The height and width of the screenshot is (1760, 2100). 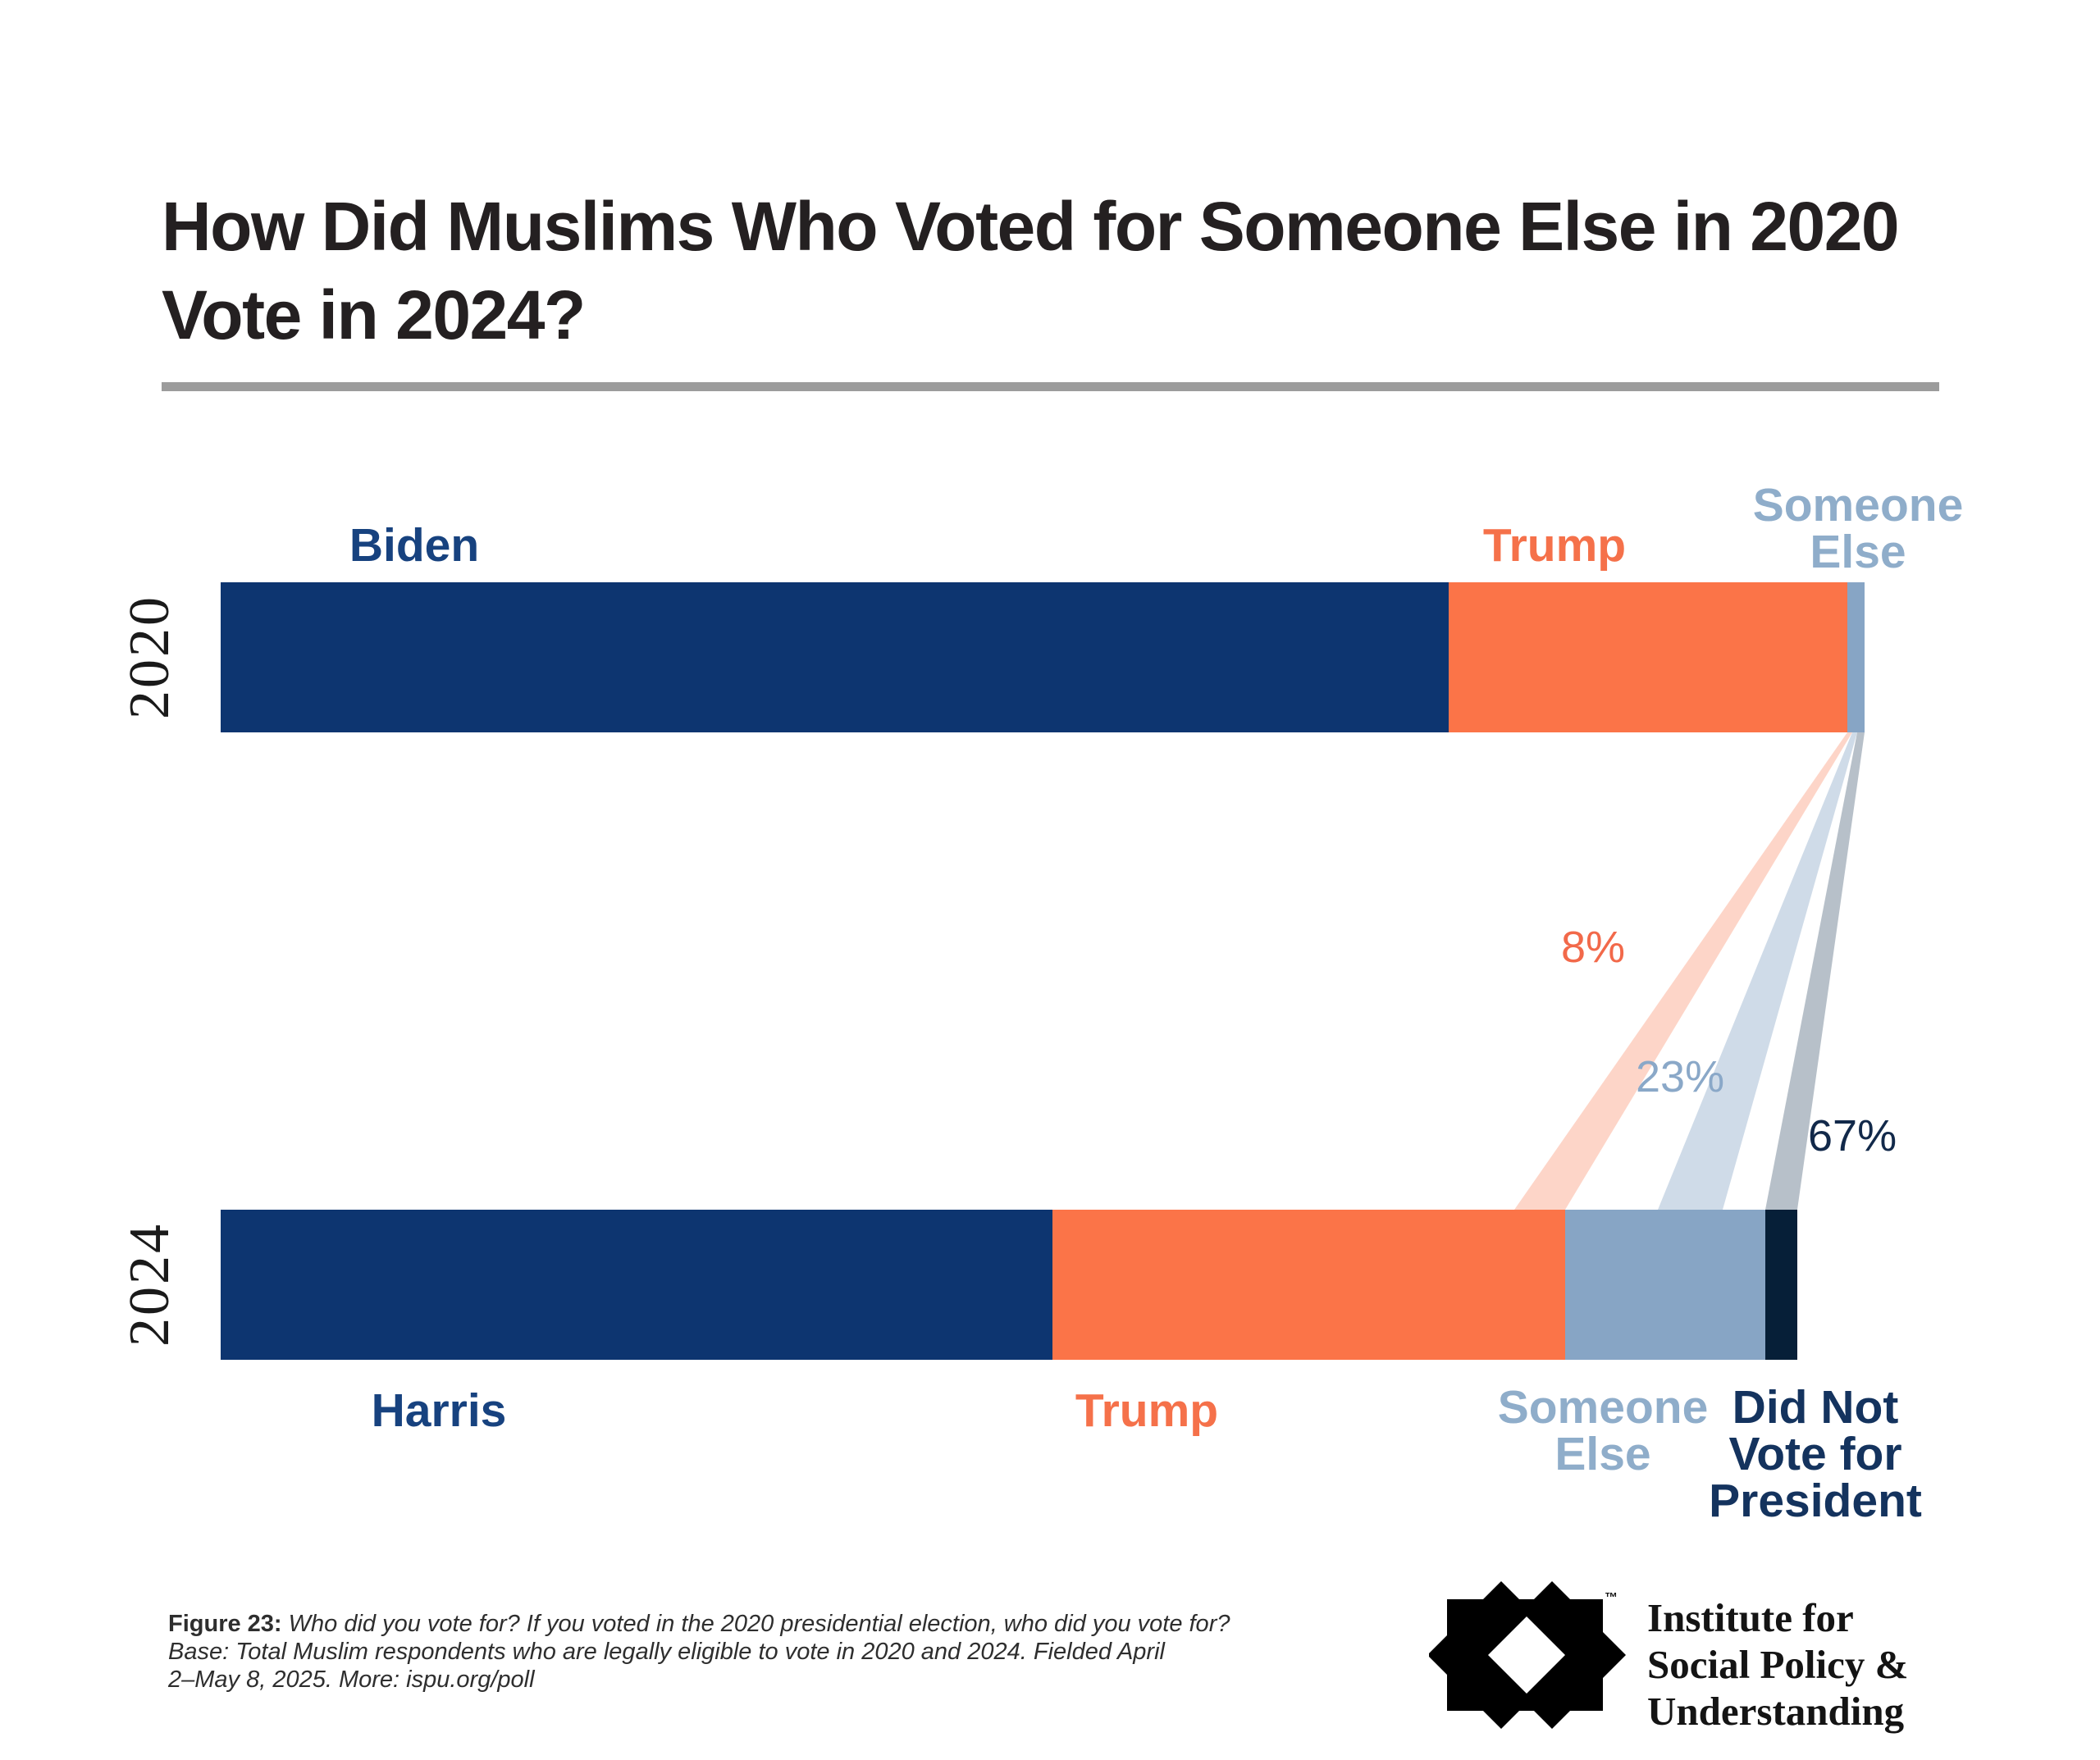 I want to click on segment-label-biden: Biden, so click(x=414, y=545).